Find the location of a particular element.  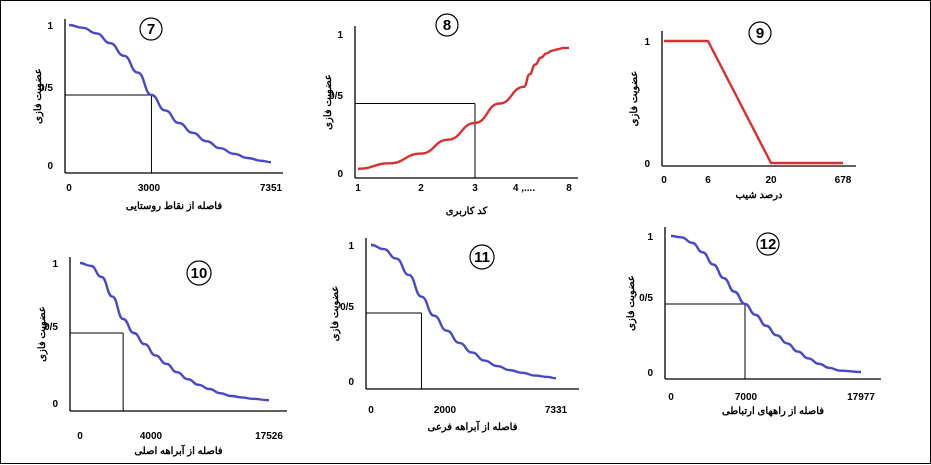

chart-number: 12 is located at coordinates (768, 244).